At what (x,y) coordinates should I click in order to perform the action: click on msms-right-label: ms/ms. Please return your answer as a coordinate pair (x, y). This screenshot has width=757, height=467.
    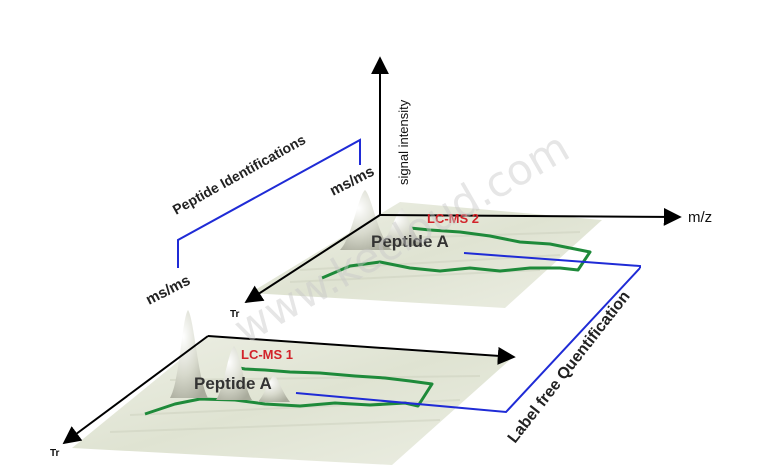
    Looking at the image, I should click on (352, 181).